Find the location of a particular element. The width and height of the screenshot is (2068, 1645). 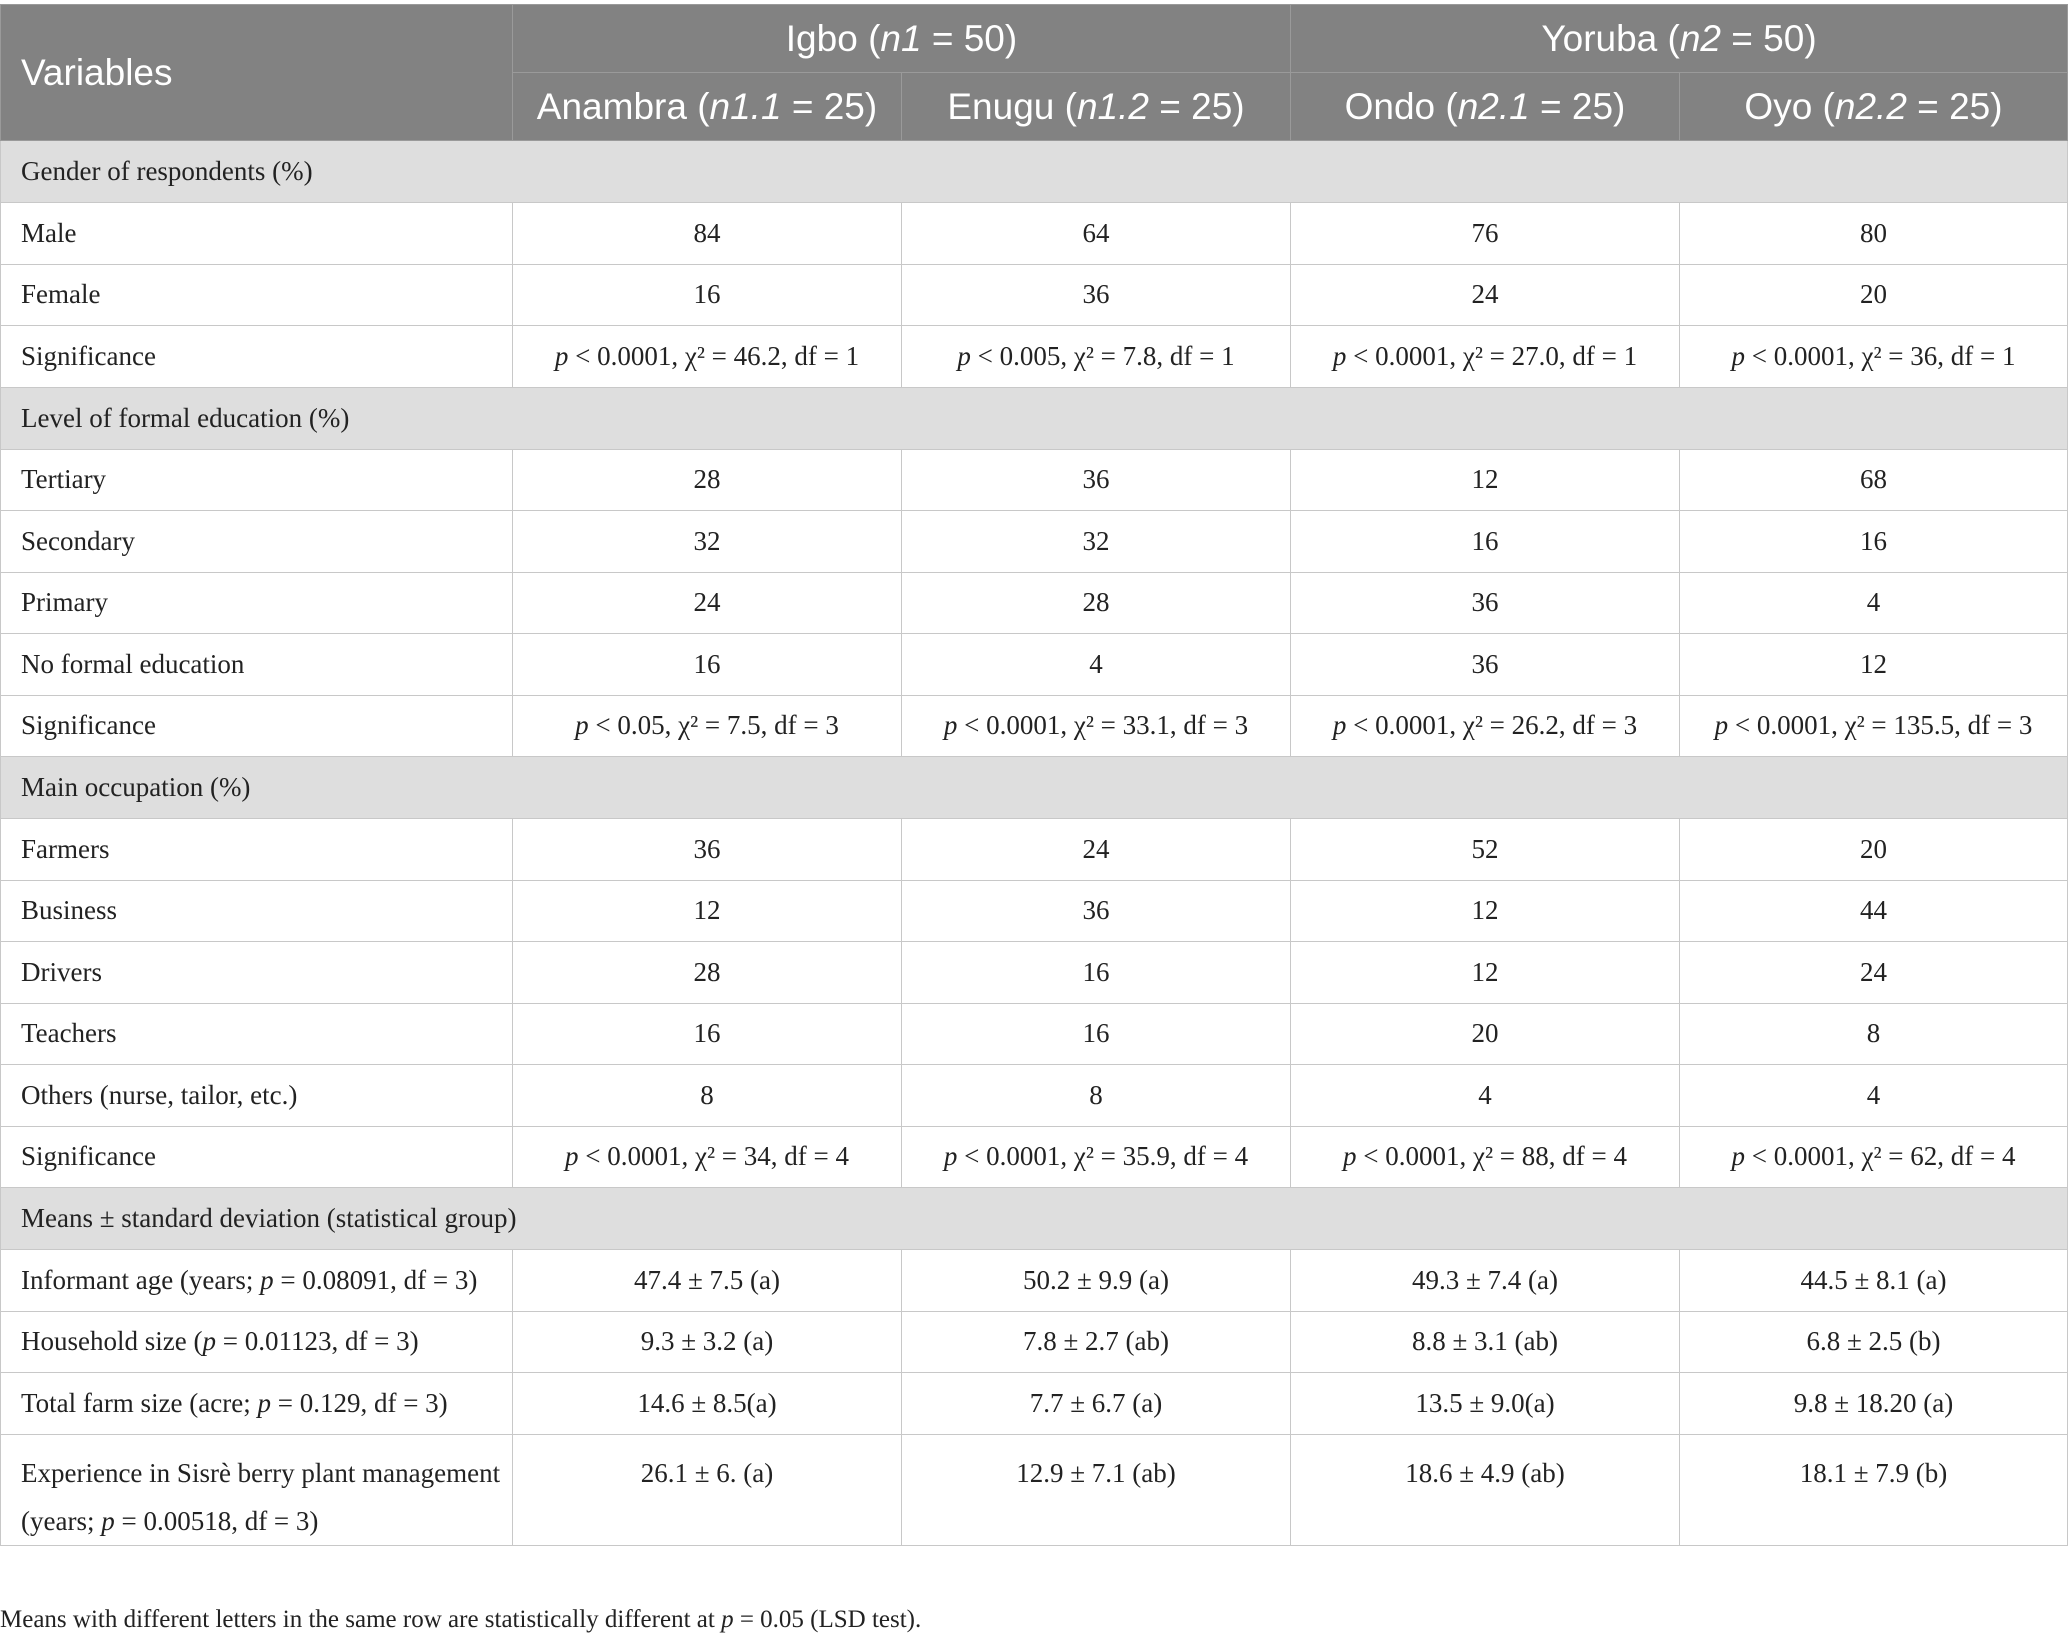

row-value: p < 0.0001, χ² = 135.5, df = 3 is located at coordinates (1873, 725).